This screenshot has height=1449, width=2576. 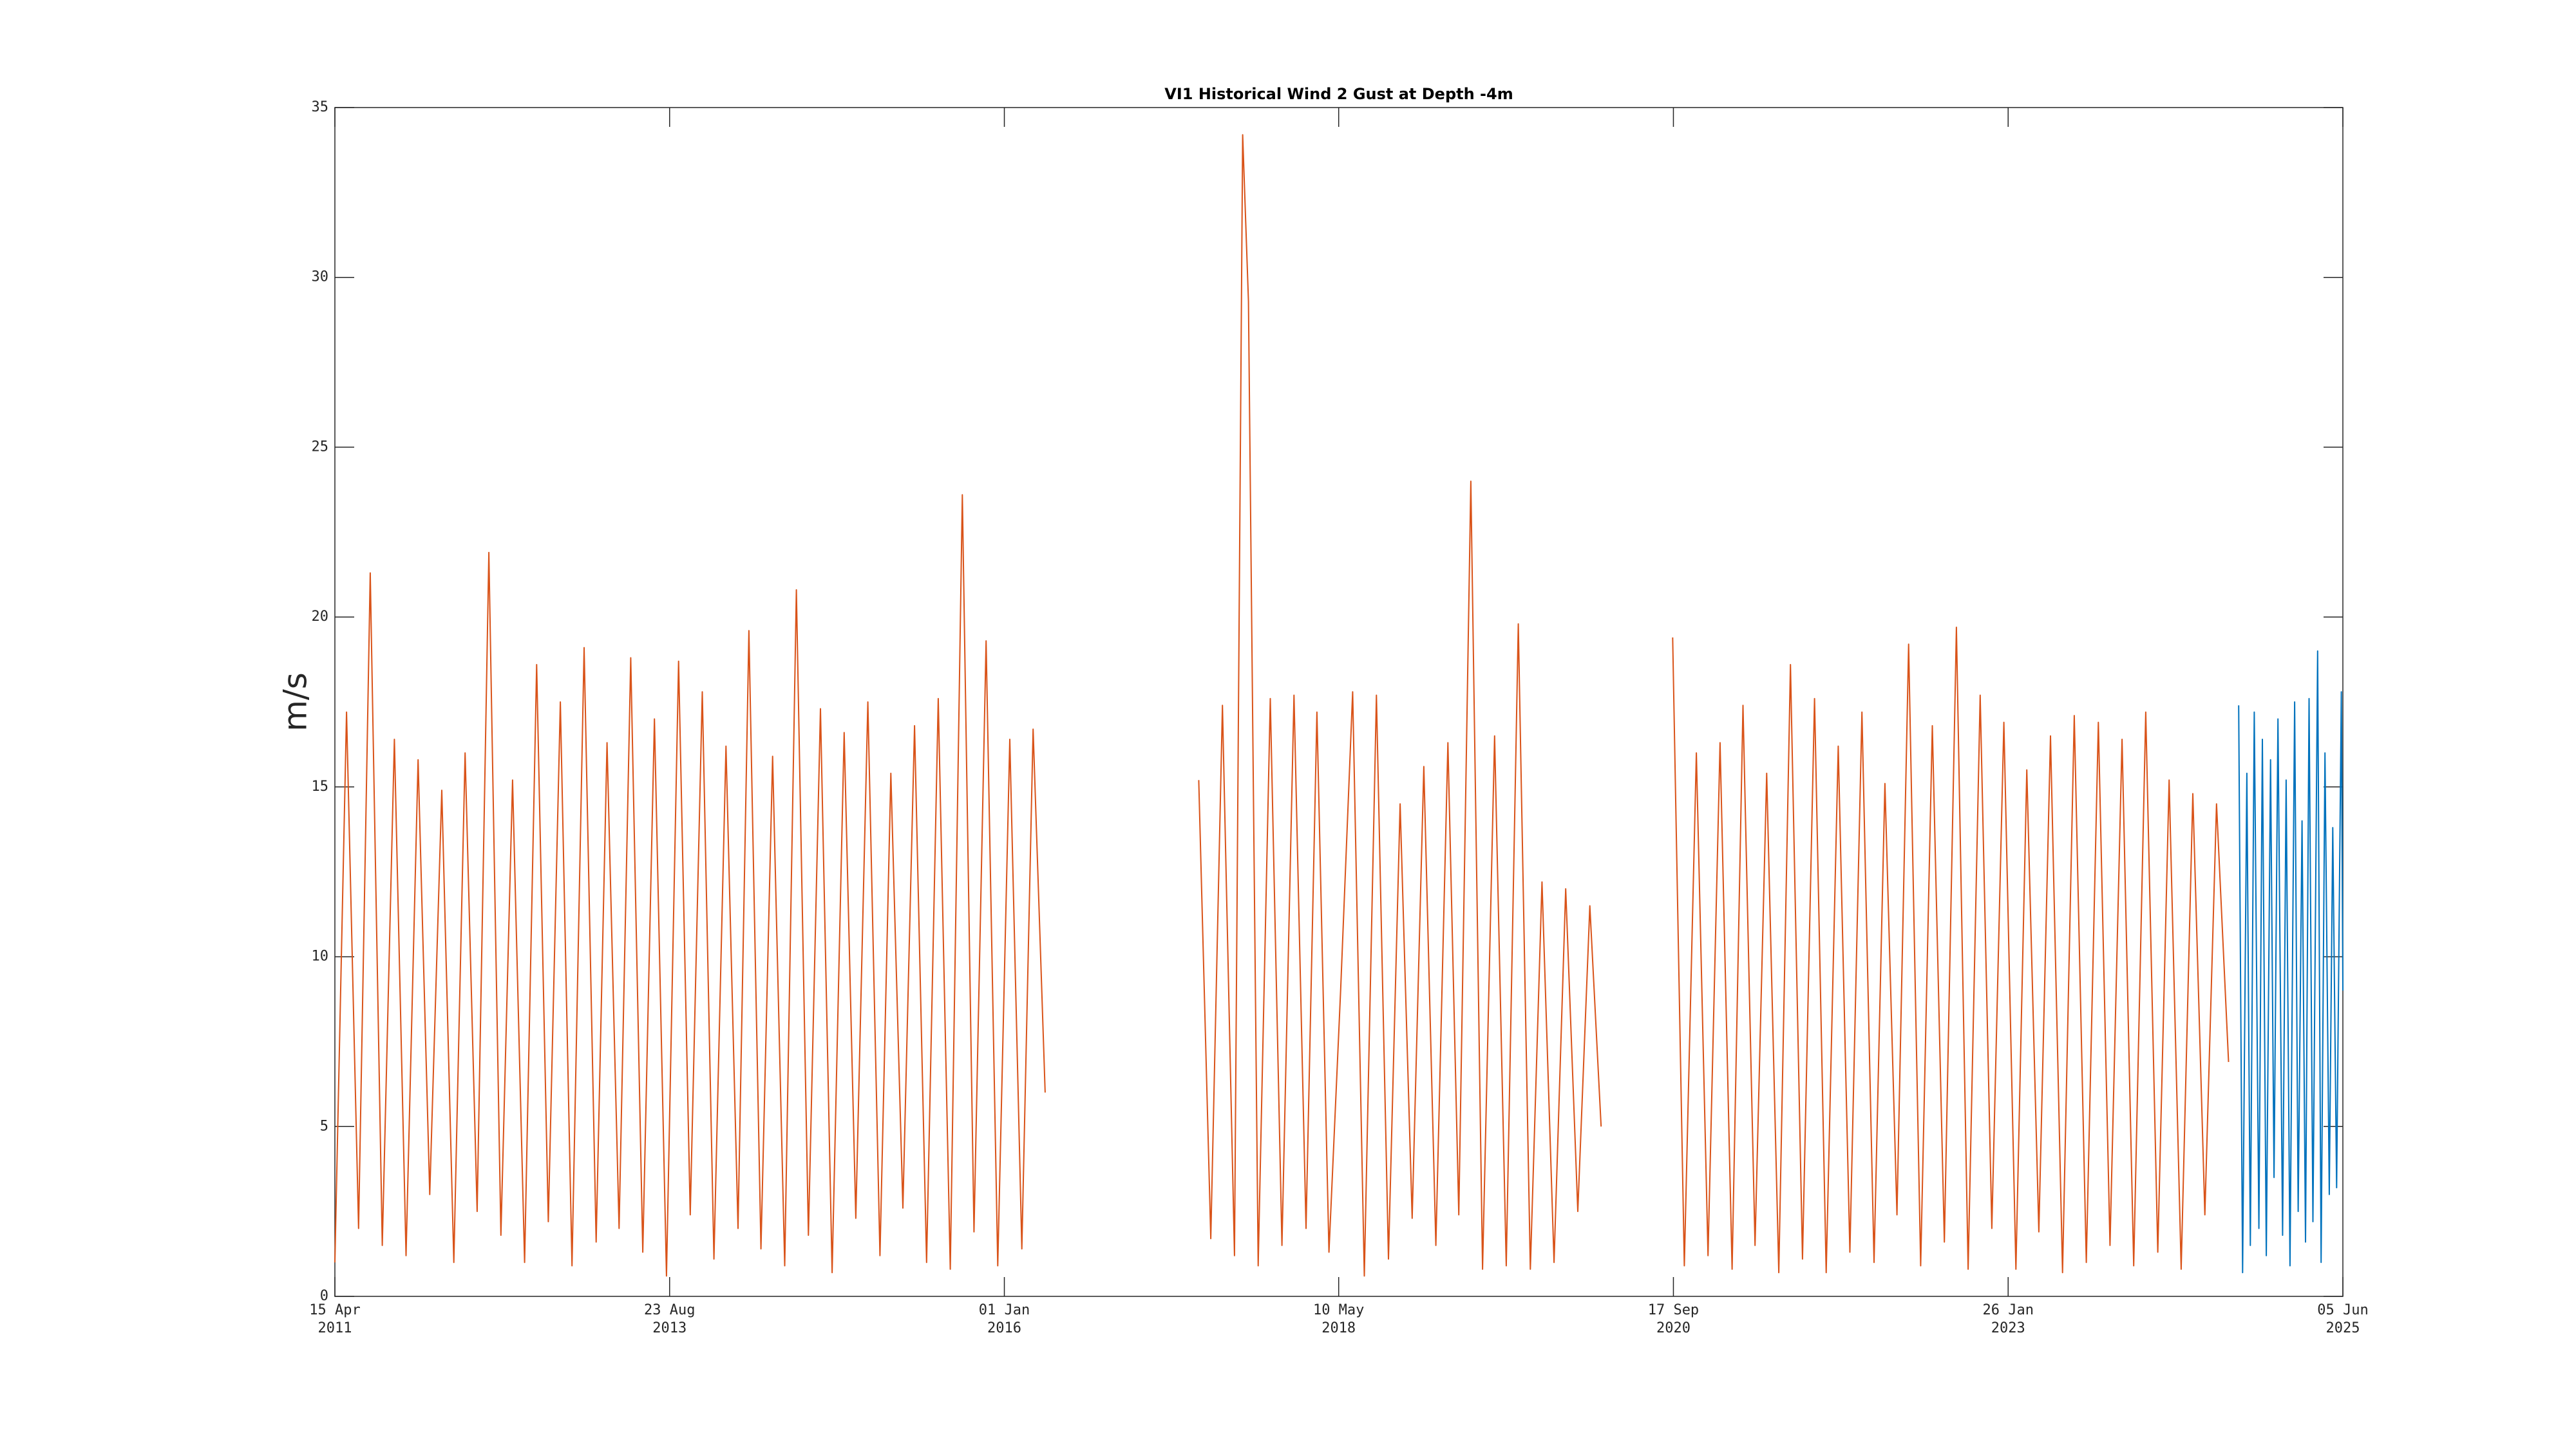 I want to click on y-tick-label: 35, so click(x=320, y=107).